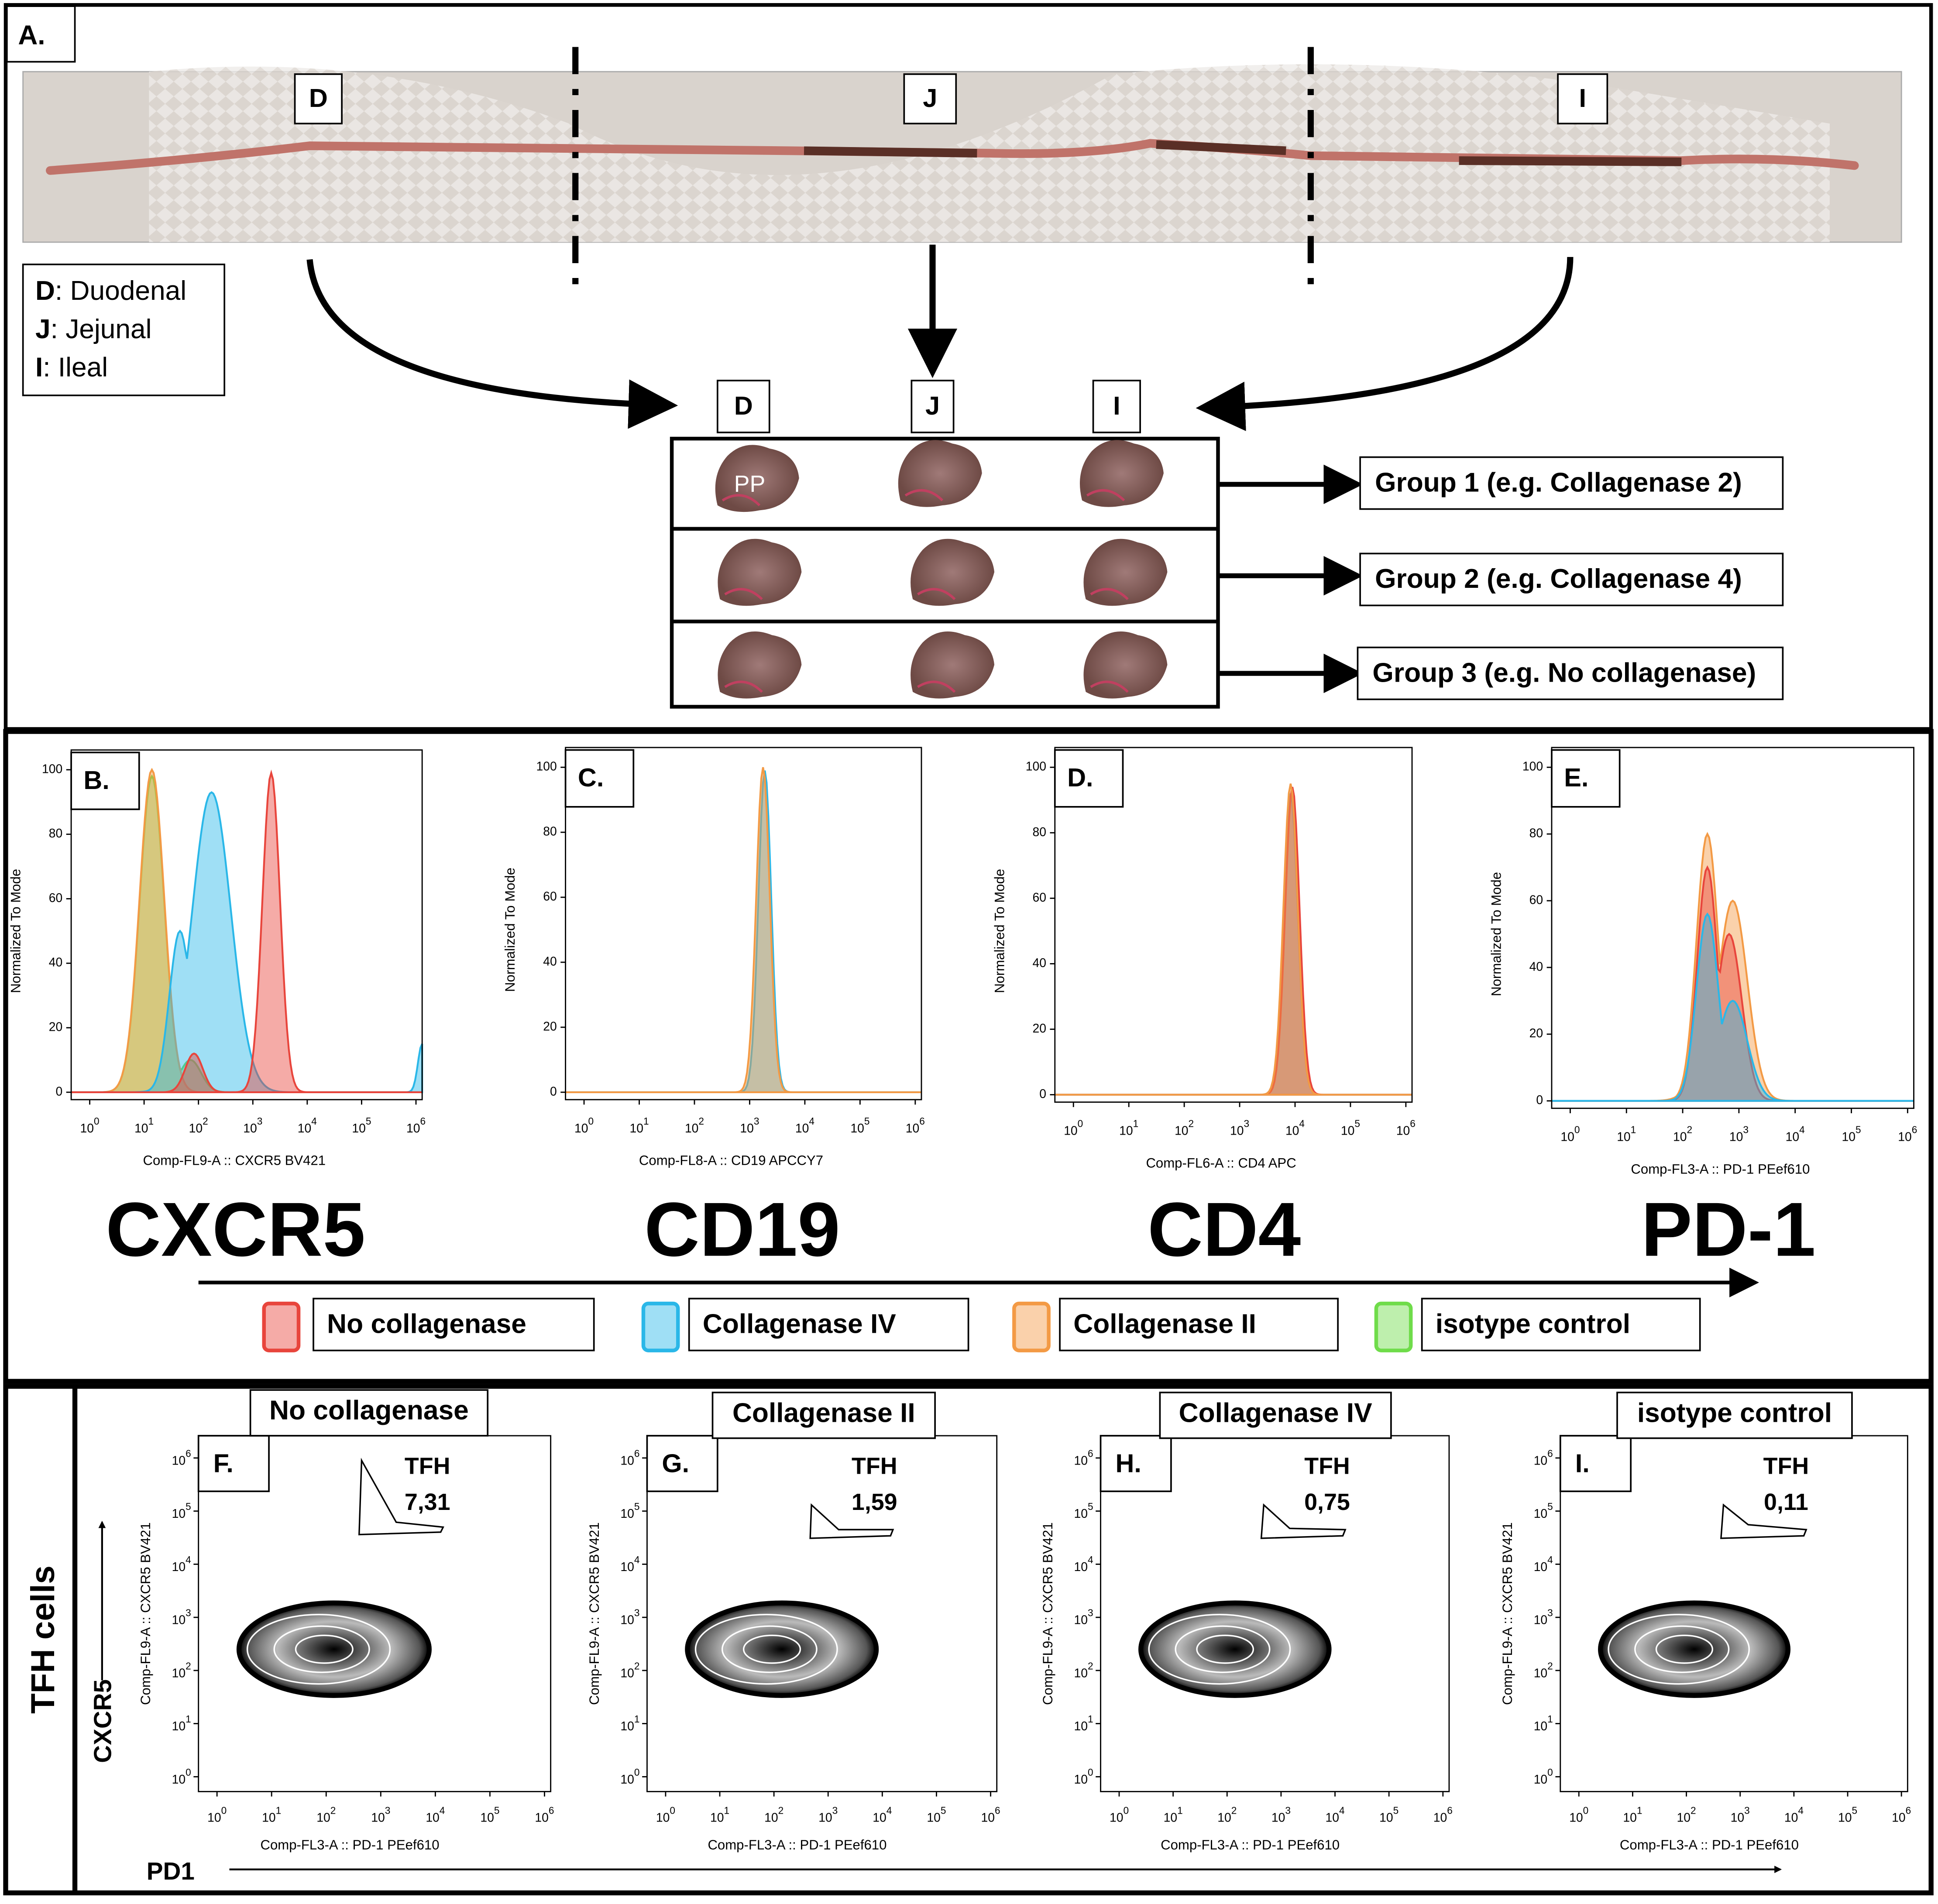 The image size is (1938, 1904). What do you see at coordinates (110, 291) in the screenshot?
I see `legend-item: D: Duodenal` at bounding box center [110, 291].